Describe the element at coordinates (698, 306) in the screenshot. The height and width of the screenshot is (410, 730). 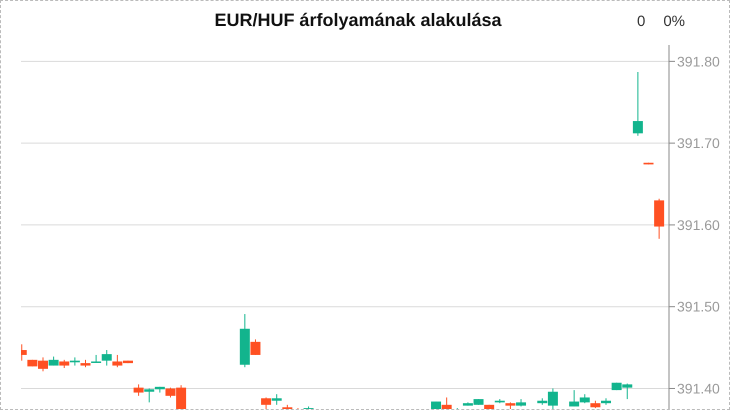
I see `y-tick-label: 391.50` at that location.